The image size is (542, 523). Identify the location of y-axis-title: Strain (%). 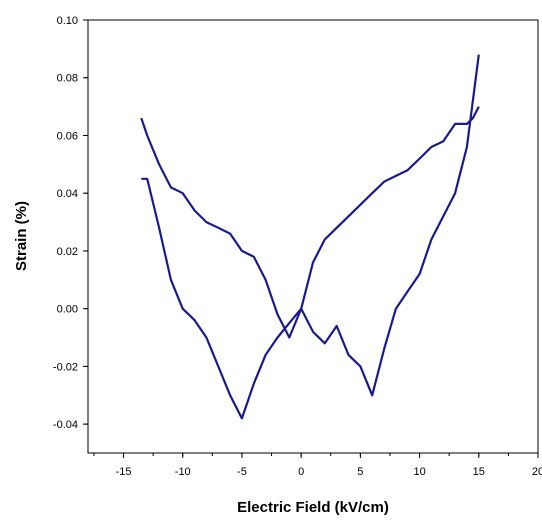
(21, 236).